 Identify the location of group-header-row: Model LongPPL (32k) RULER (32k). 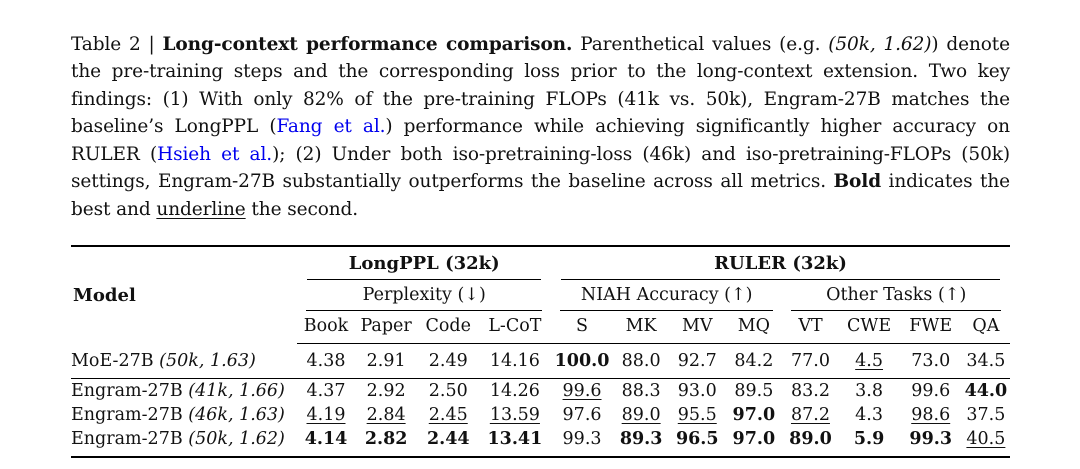
(540, 276).